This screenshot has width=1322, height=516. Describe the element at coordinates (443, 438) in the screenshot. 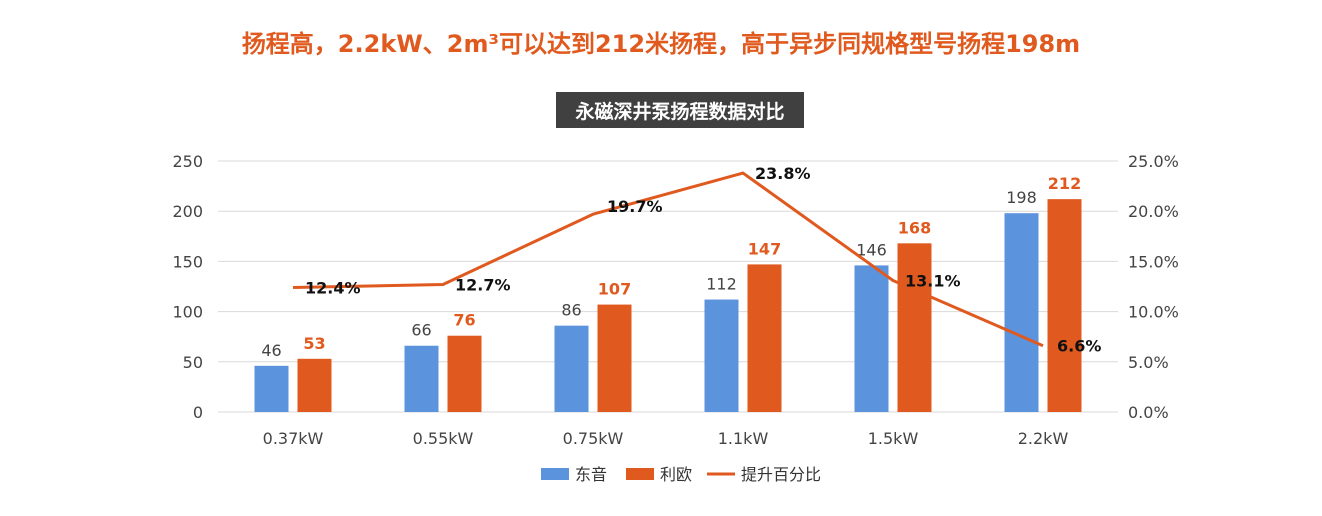

I see `x-tick-label: 0.55kW` at that location.